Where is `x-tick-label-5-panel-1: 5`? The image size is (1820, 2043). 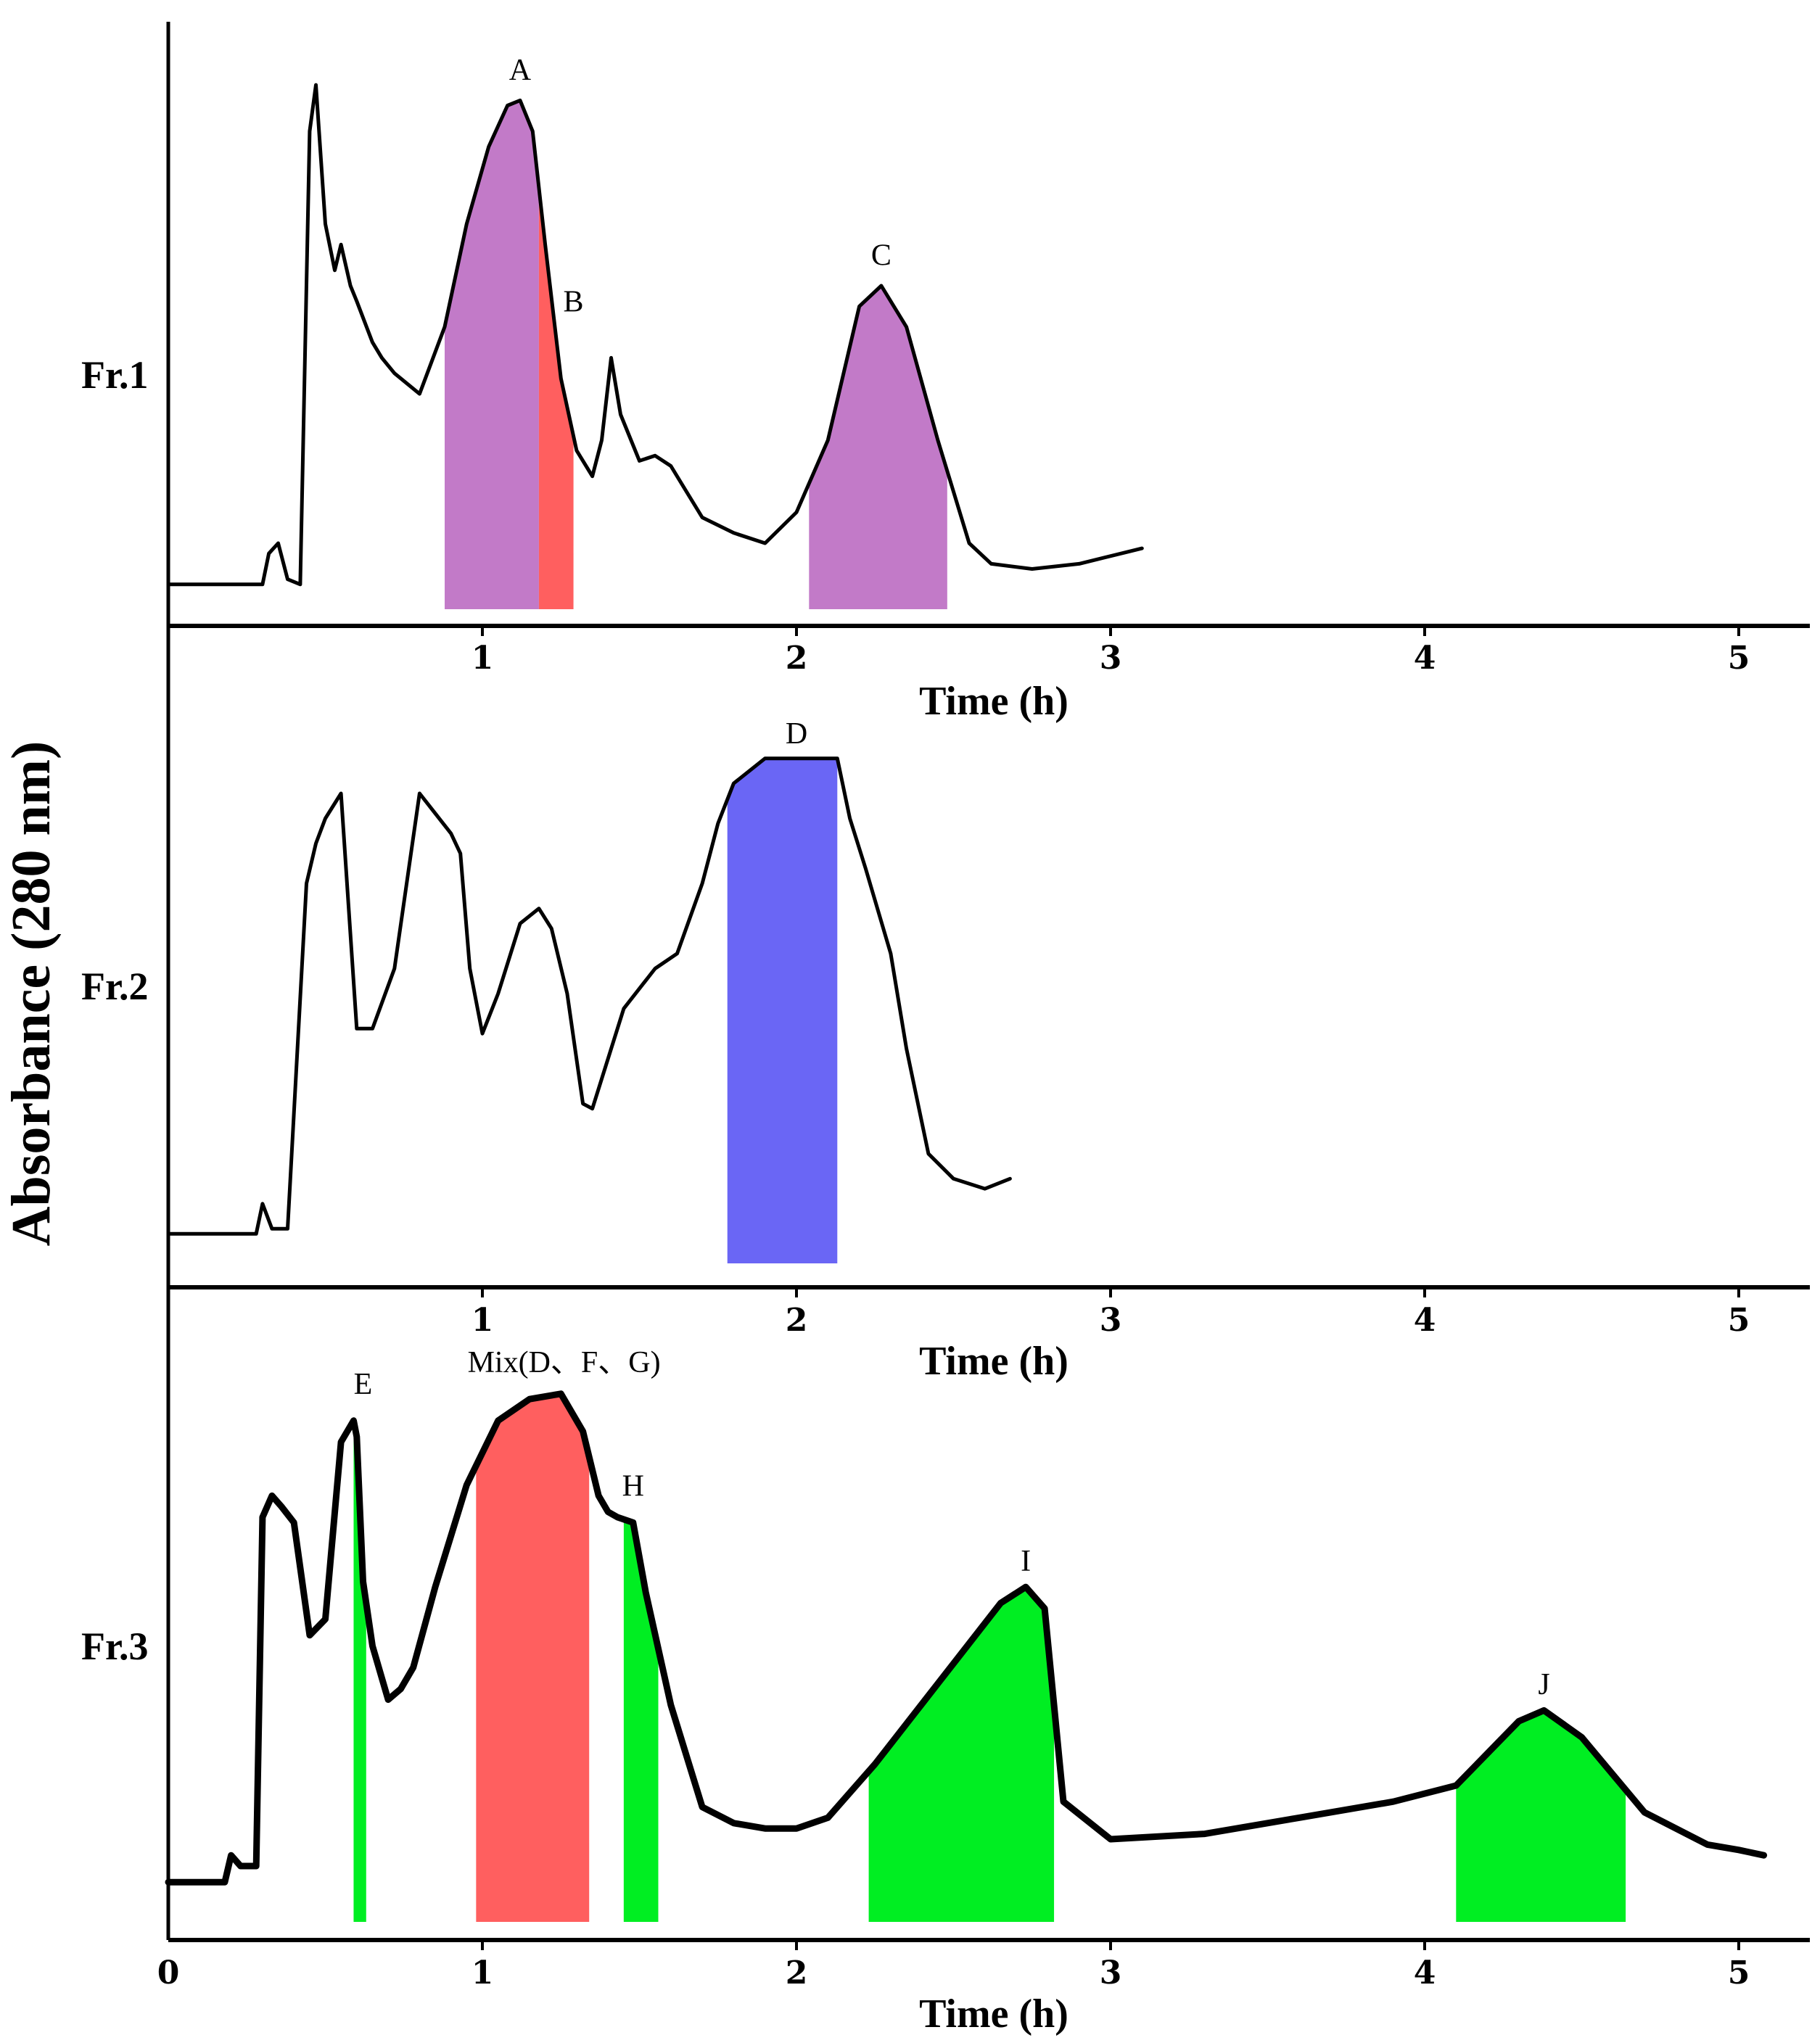 x-tick-label-5-panel-1: 5 is located at coordinates (1739, 658).